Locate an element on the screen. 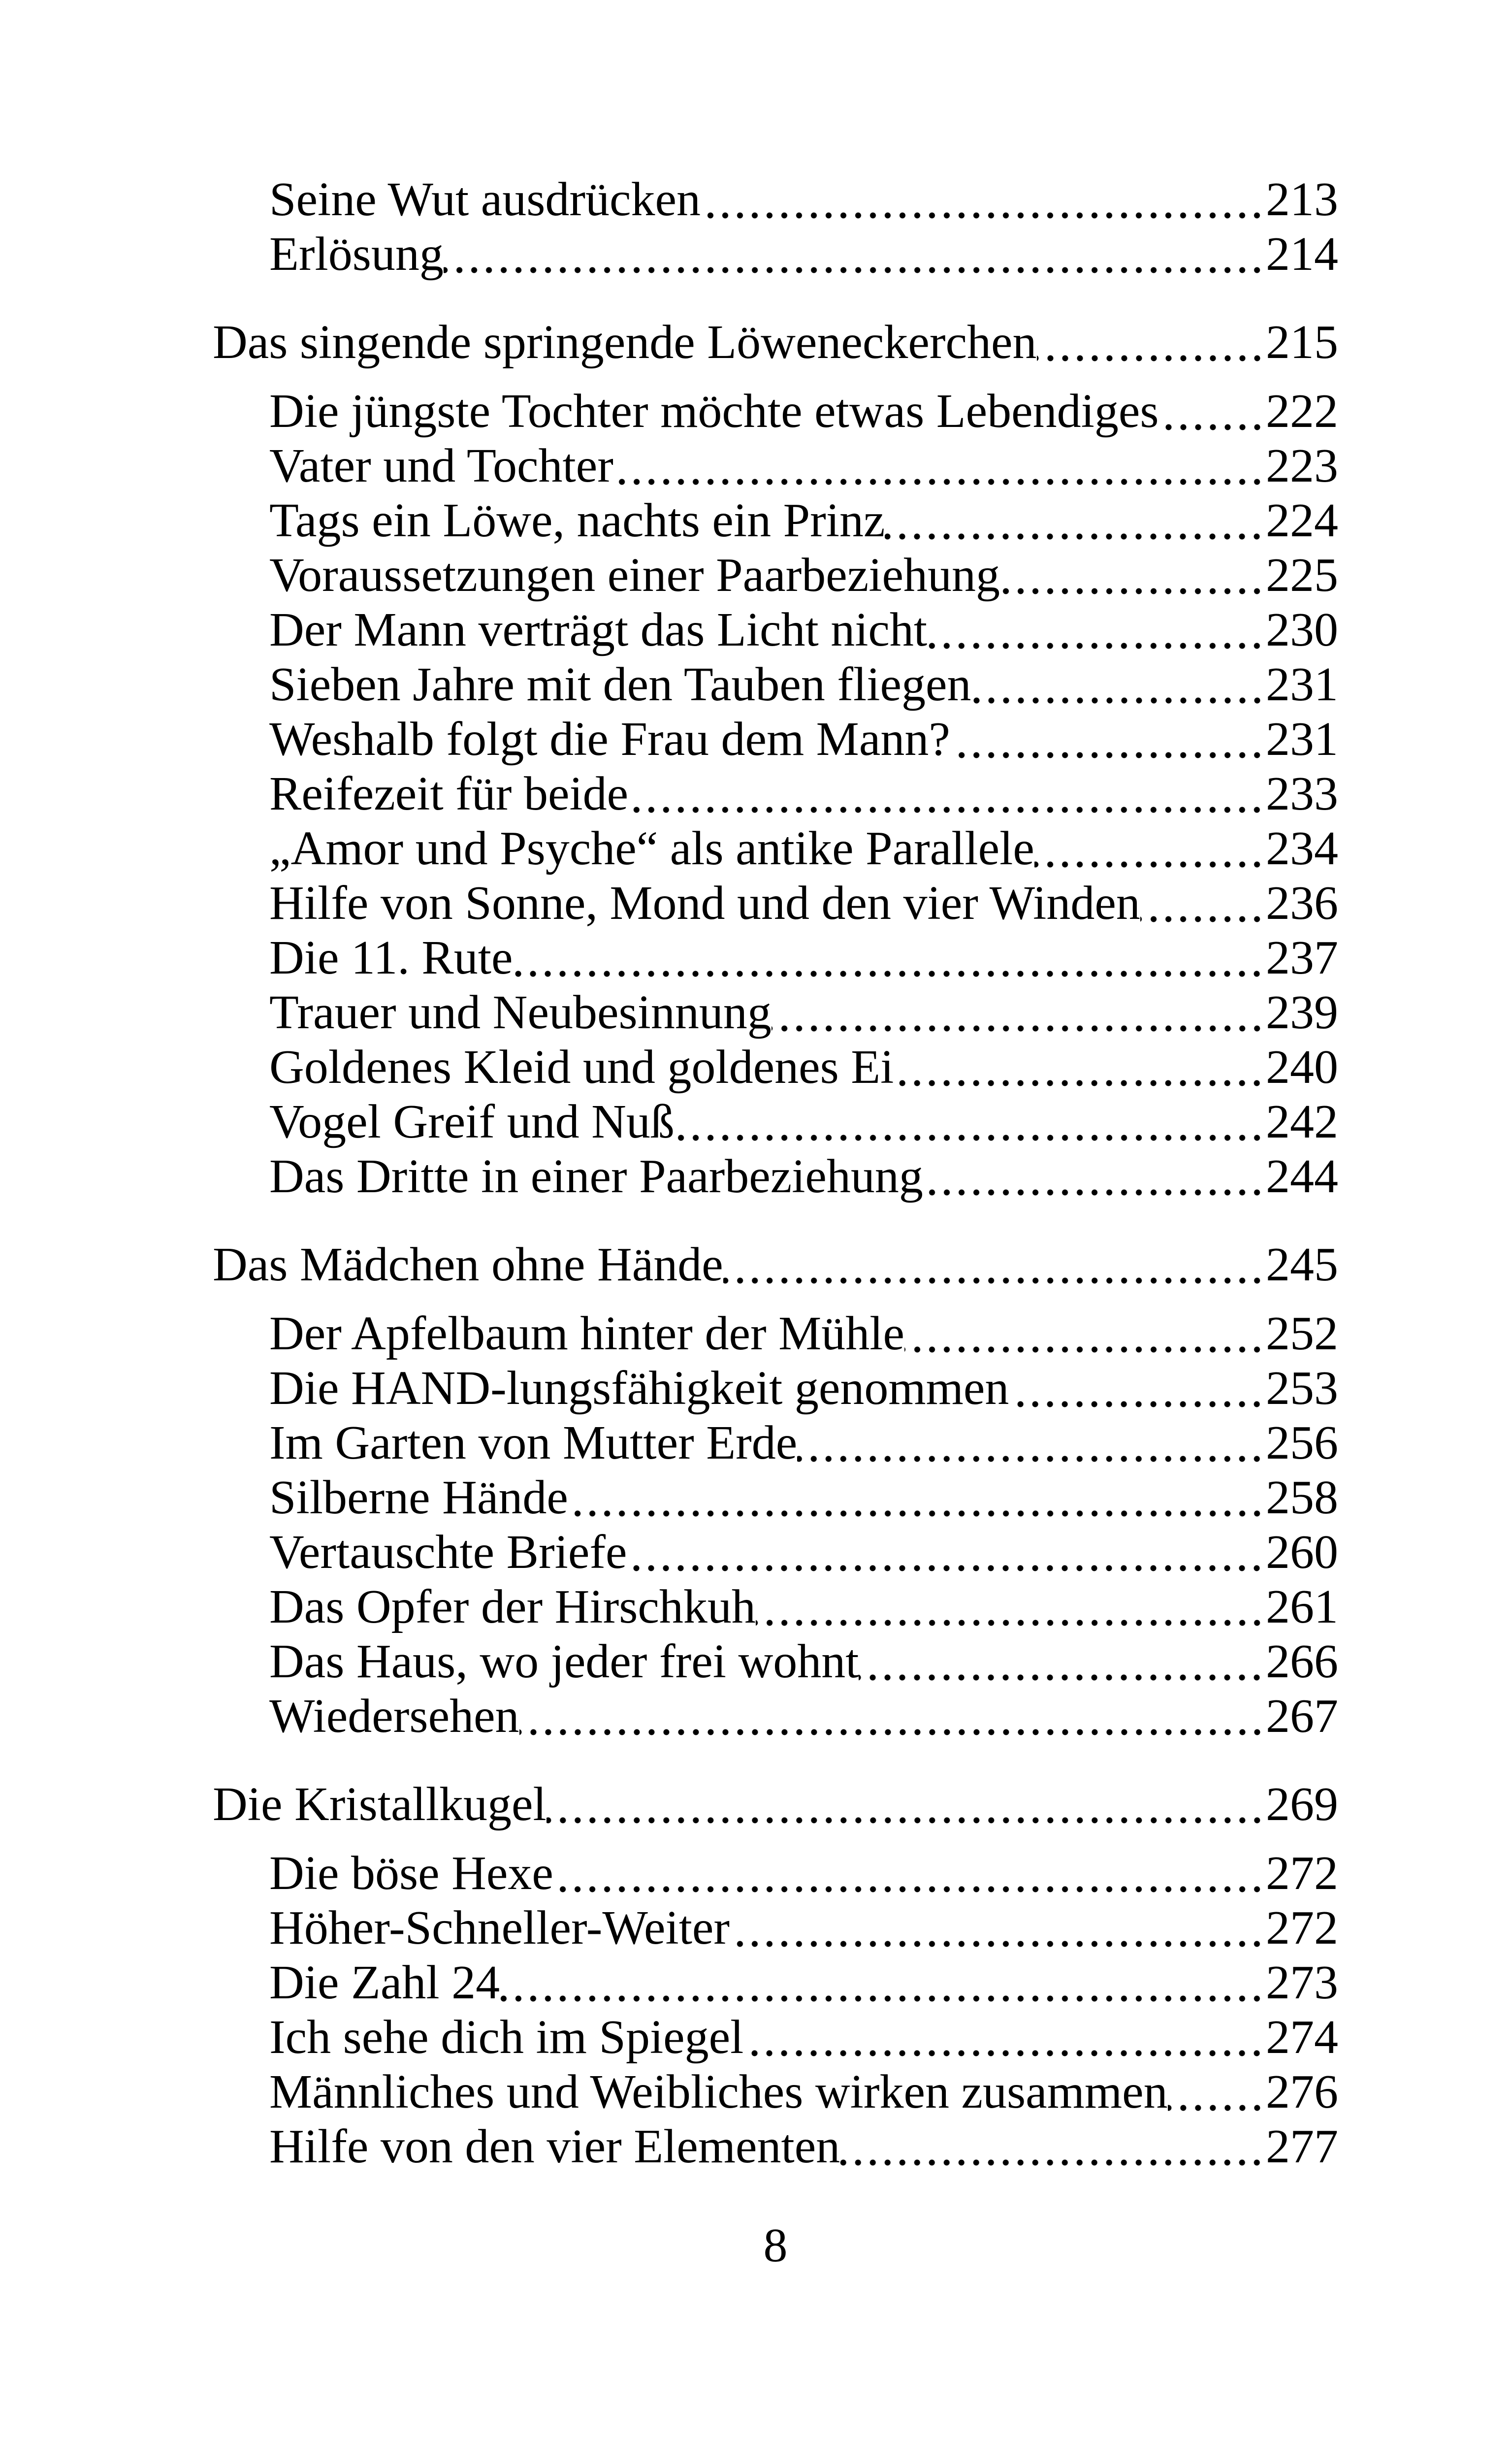 This screenshot has width=1512, height=2443. toc-entry: Weshalb folgt die Frau dem Mann? 231 is located at coordinates (775, 740).